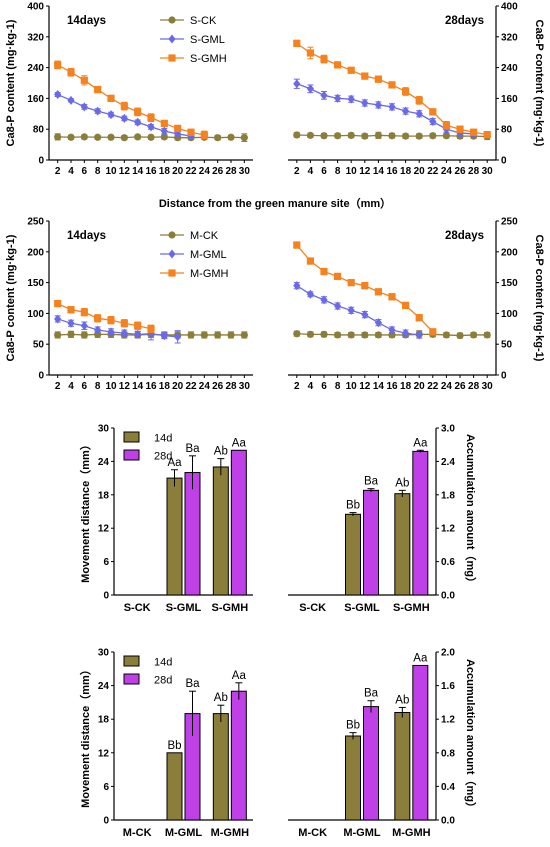 This screenshot has height=847, width=550. What do you see at coordinates (365, 171) in the screenshot?
I see `x-tick-label: 12` at bounding box center [365, 171].